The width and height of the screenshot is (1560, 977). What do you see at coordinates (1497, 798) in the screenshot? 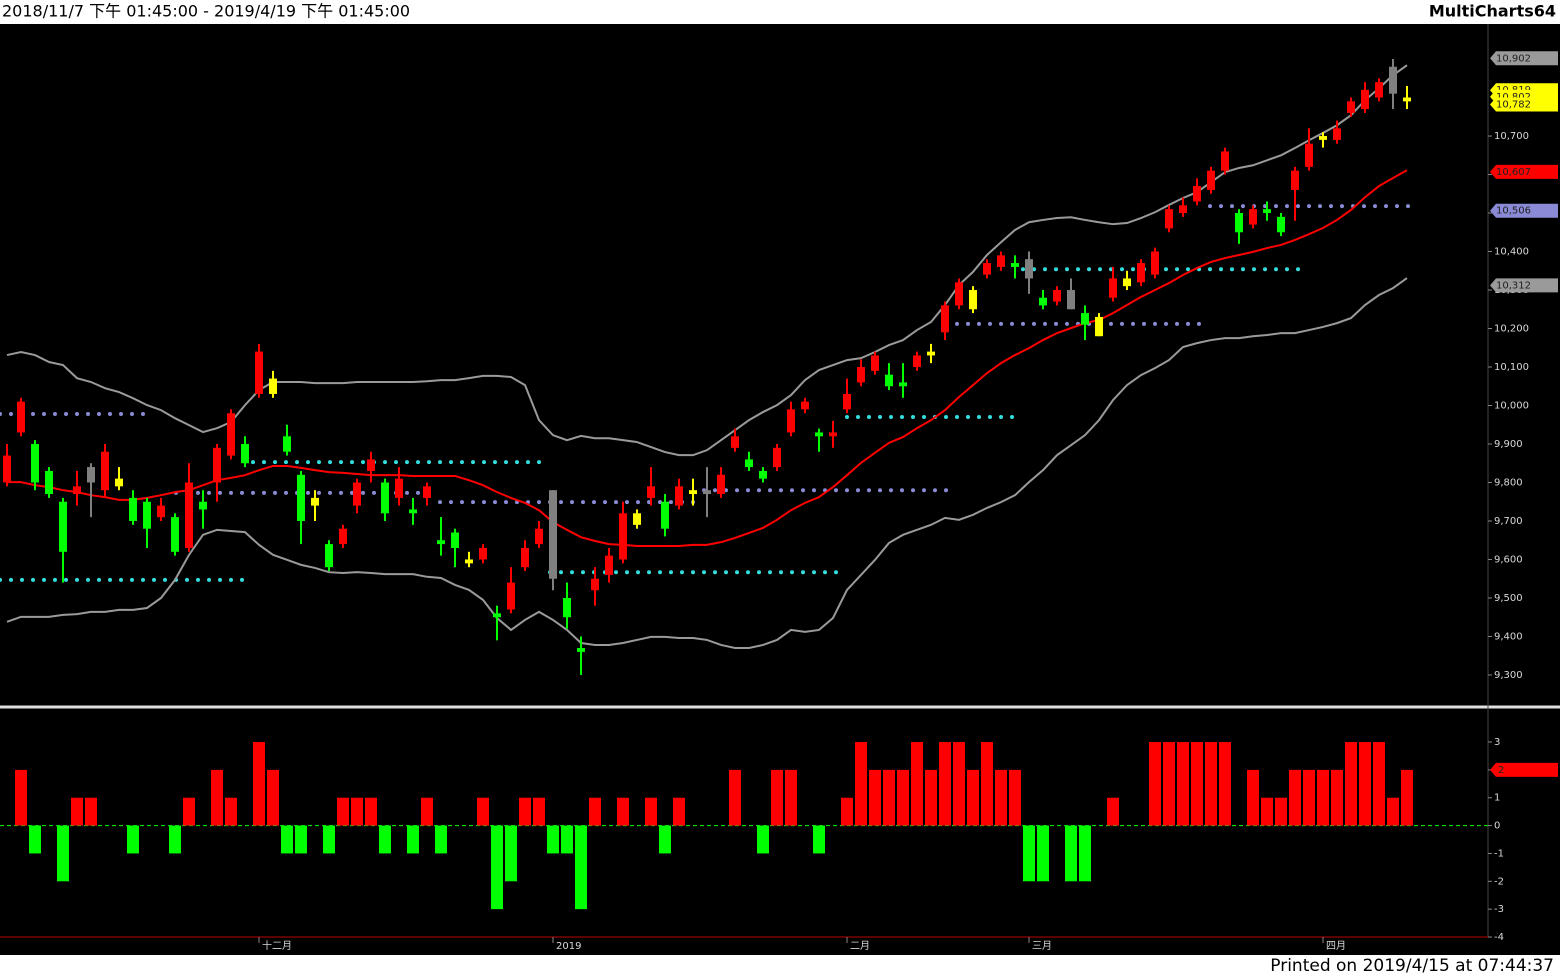
I see `y-tick-label: 1` at bounding box center [1497, 798].